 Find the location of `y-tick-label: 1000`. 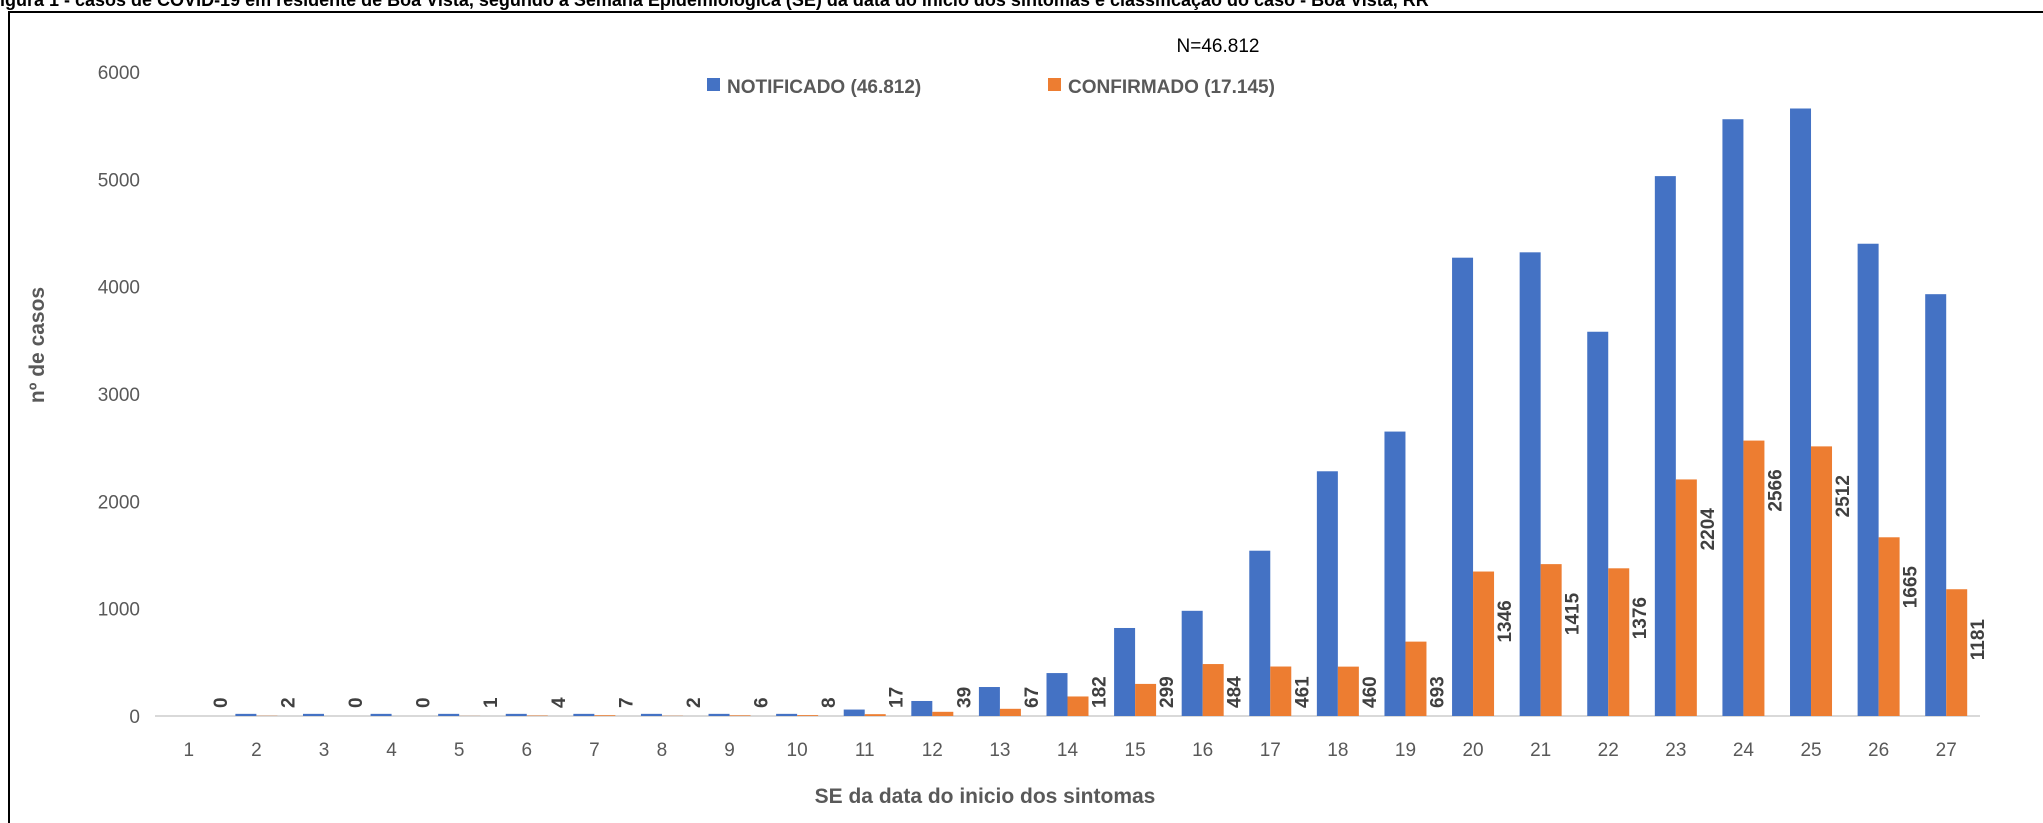

y-tick-label: 1000 is located at coordinates (119, 610).